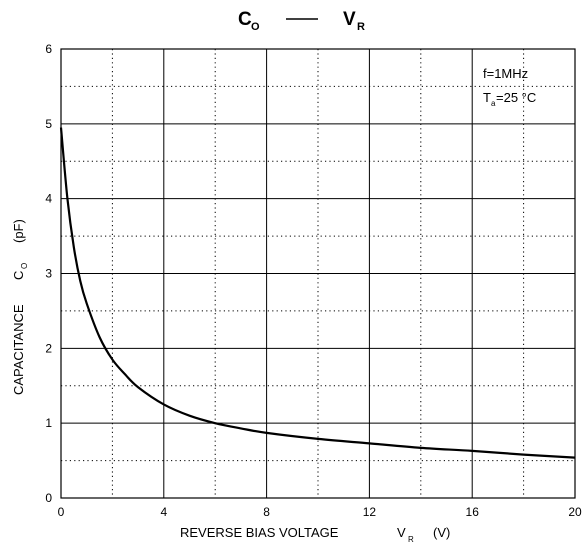 The width and height of the screenshot is (587, 553). I want to click on y-tick-labels: 0 1 2 3 4 5 6, so click(48, 273).